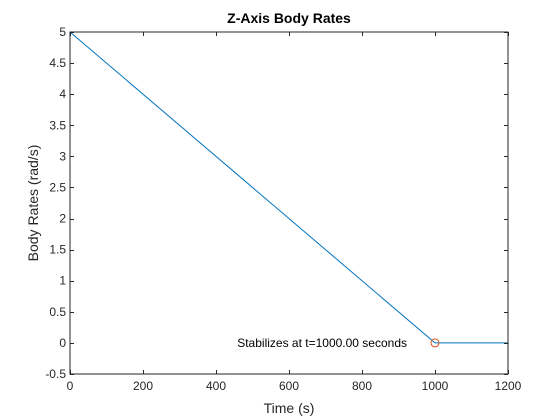 This screenshot has width=560, height=420. What do you see at coordinates (322, 343) in the screenshot?
I see `annotation-text: Stabilizes at t=1000.00 seconds` at bounding box center [322, 343].